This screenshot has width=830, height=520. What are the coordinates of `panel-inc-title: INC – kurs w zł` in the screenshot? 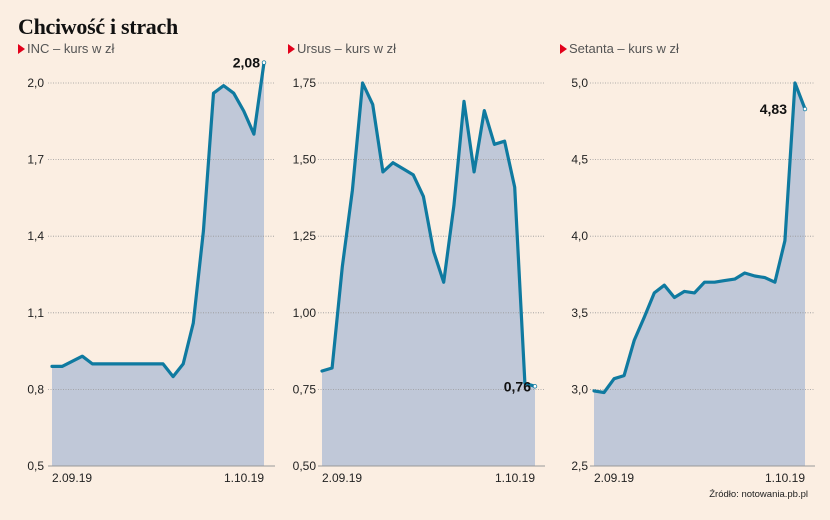 It's located at (66, 48).